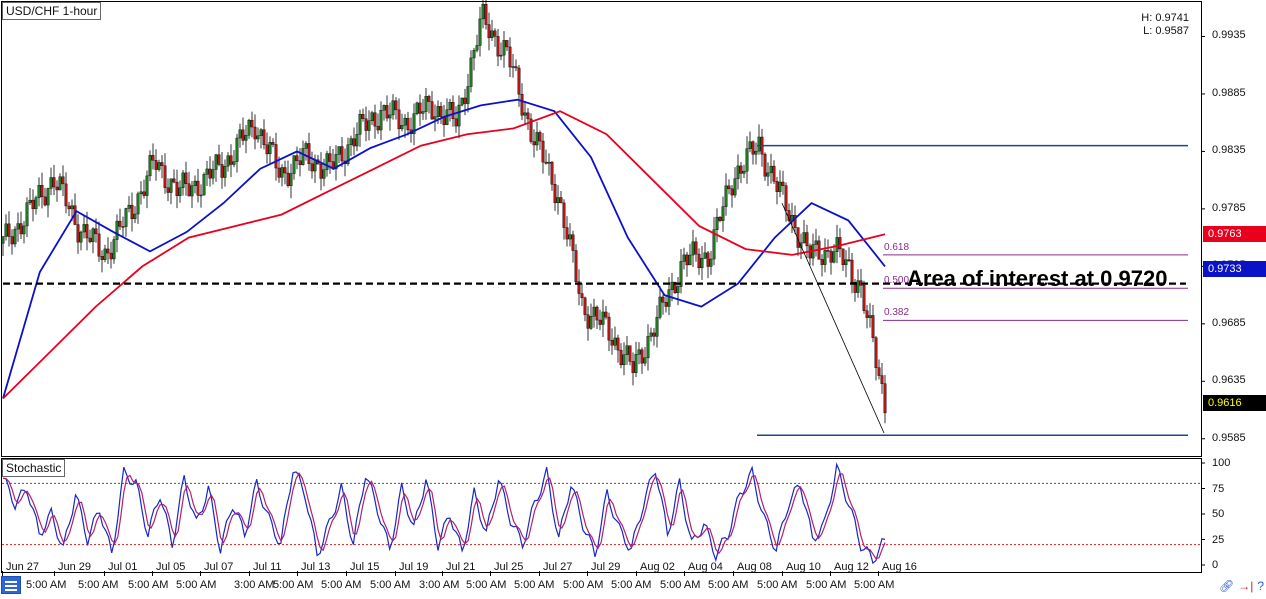 The height and width of the screenshot is (599, 1266). What do you see at coordinates (899, 567) in the screenshot?
I see `date-label: Aug 16` at bounding box center [899, 567].